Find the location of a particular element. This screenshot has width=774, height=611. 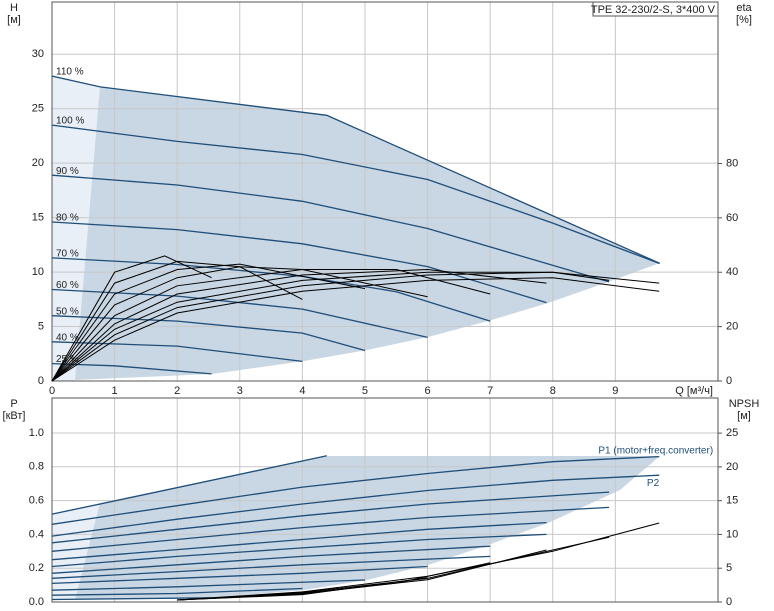

x-tick-label: 4 is located at coordinates (302, 391).